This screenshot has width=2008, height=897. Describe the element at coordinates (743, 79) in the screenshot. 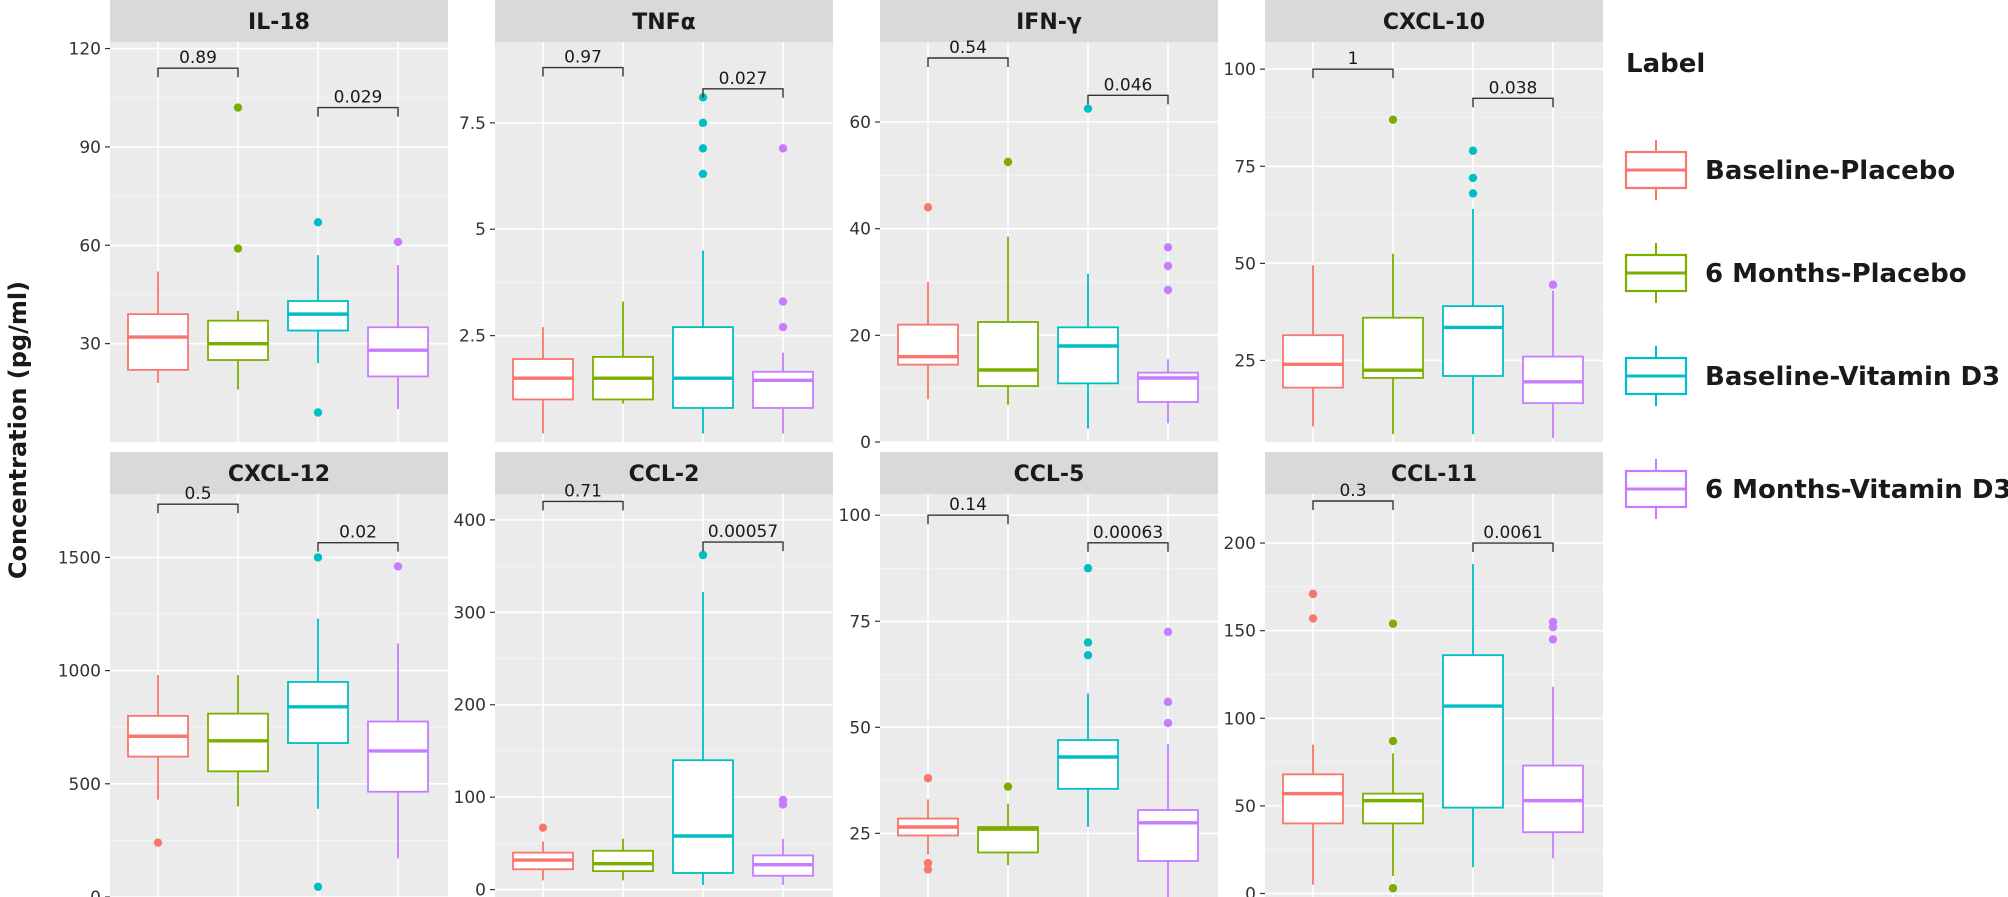

I see `p-value-label: 0.027` at that location.